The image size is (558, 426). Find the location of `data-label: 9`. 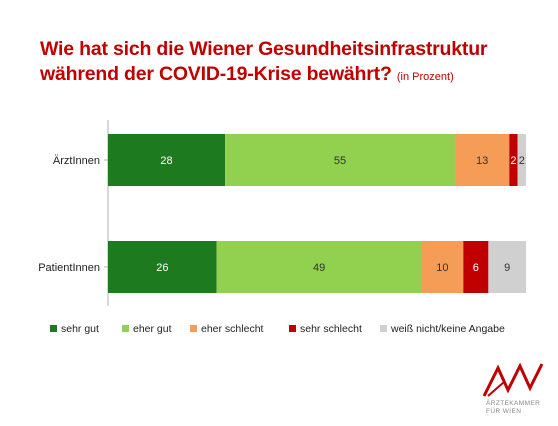

data-label: 9 is located at coordinates (507, 268).